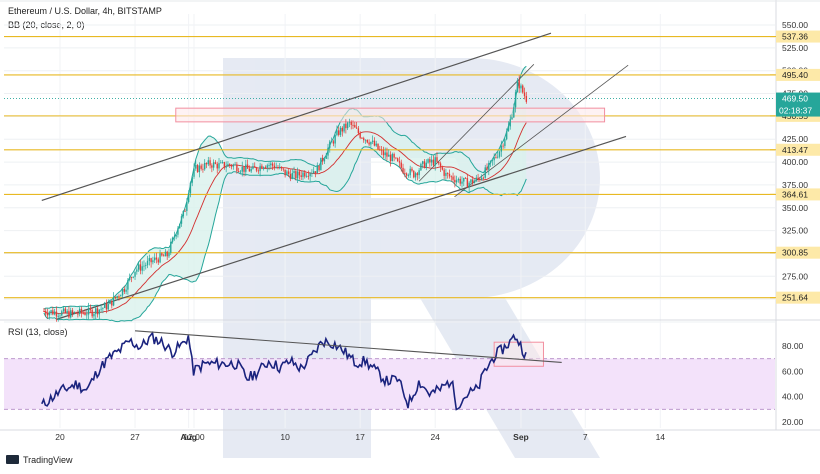  Describe the element at coordinates (585, 437) in the screenshot. I see `time-tick-label: 7` at that location.